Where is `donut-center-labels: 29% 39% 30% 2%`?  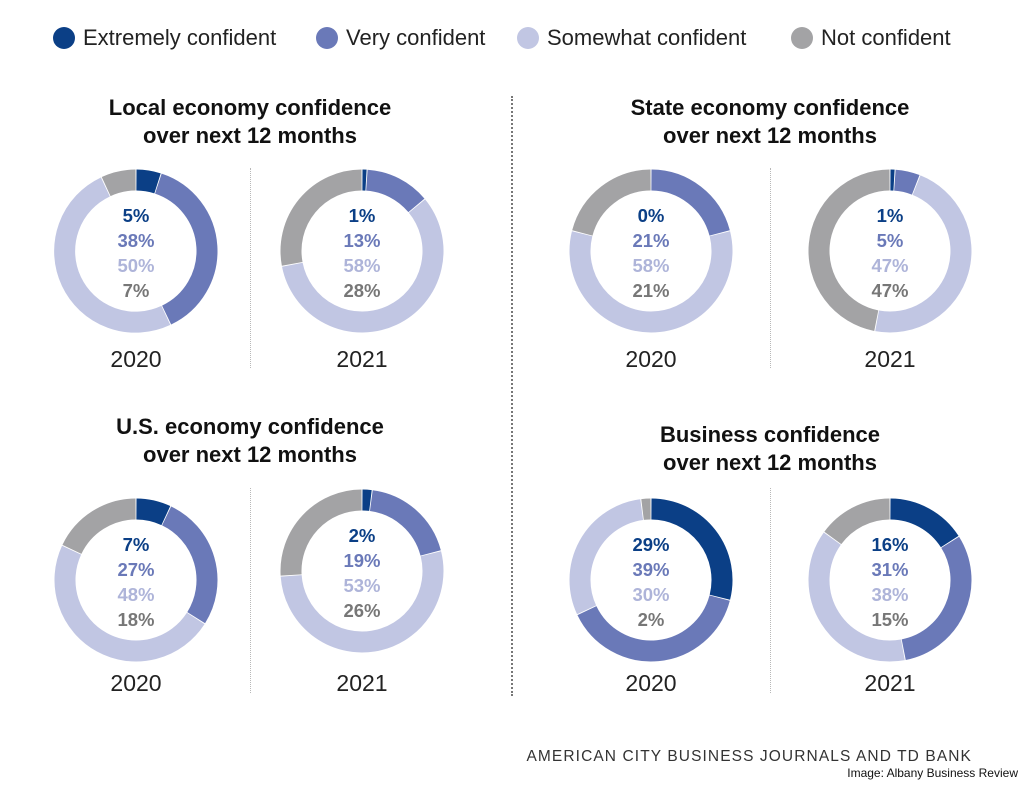 donut-center-labels: 29% 39% 30% 2% is located at coordinates (651, 582).